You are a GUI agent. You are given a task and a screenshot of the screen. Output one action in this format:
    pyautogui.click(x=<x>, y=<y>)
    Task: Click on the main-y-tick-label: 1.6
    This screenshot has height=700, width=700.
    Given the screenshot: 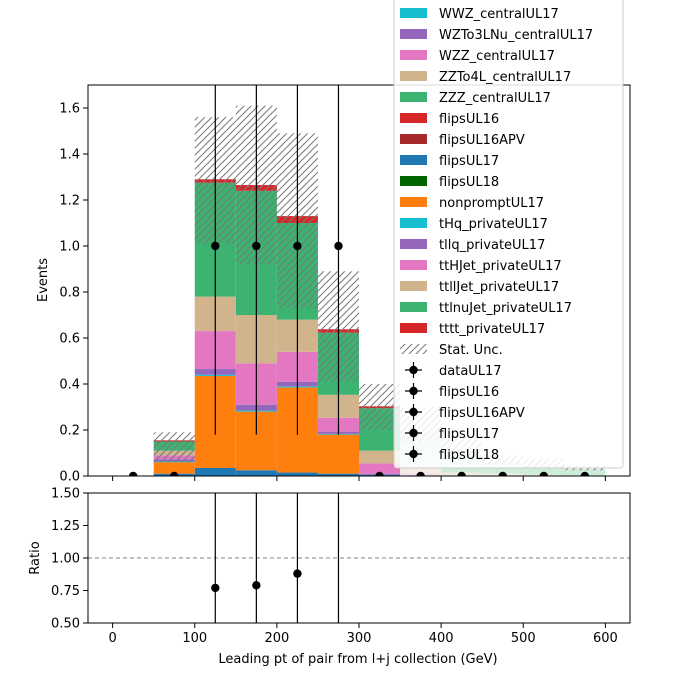 What is the action you would take?
    pyautogui.click(x=69, y=109)
    